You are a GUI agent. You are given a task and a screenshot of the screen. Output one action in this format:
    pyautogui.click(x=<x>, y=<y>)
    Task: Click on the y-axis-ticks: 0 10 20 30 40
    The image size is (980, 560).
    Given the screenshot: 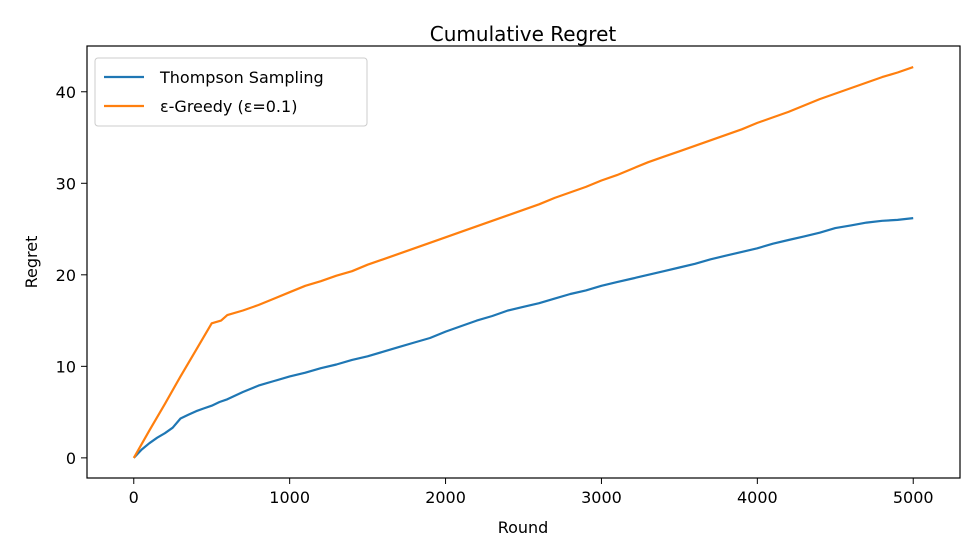 What is the action you would take?
    pyautogui.click(x=71, y=275)
    